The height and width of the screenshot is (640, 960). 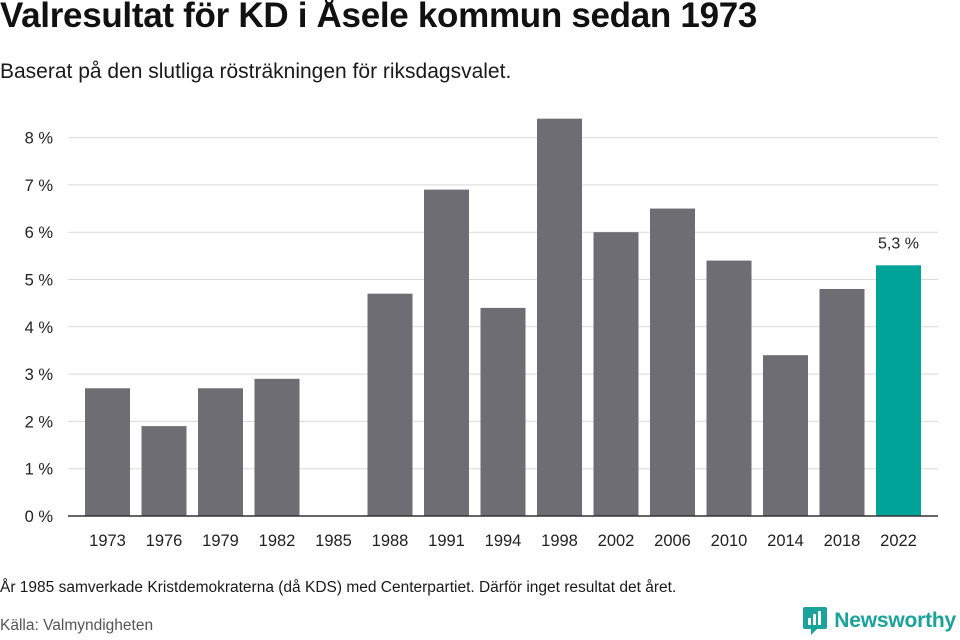 I want to click on newsworthy-logo-text: Newsworthy, so click(x=895, y=620).